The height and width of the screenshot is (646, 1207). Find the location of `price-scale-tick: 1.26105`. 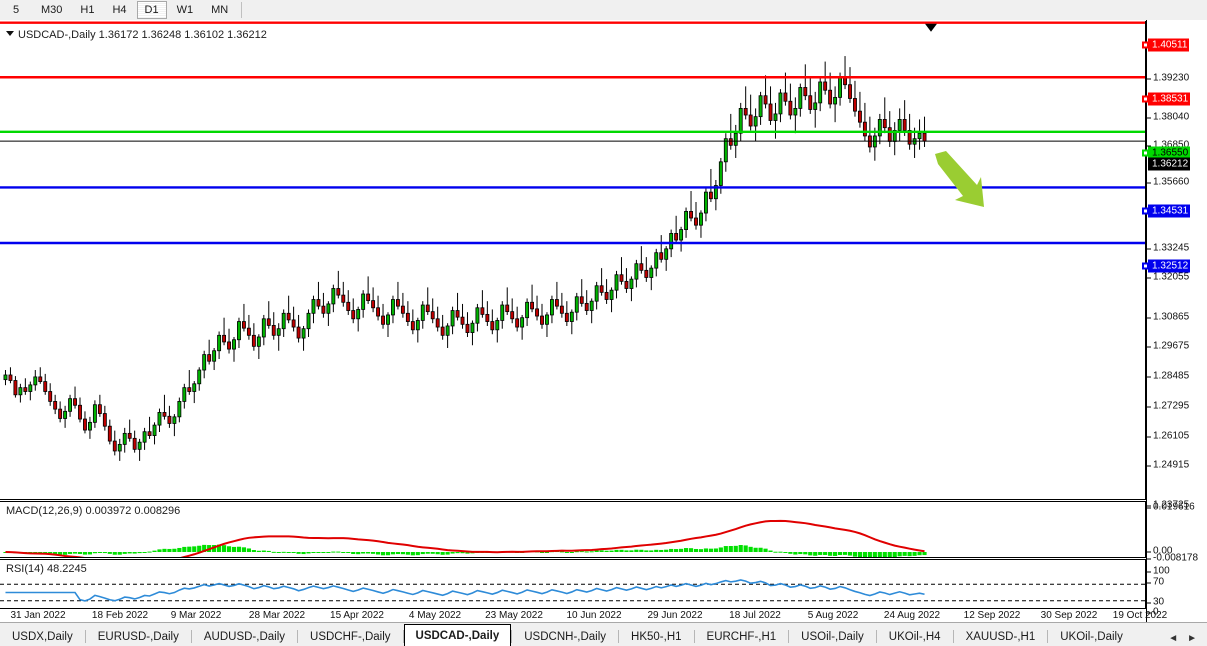

price-scale-tick: 1.26105 is located at coordinates (1168, 436).